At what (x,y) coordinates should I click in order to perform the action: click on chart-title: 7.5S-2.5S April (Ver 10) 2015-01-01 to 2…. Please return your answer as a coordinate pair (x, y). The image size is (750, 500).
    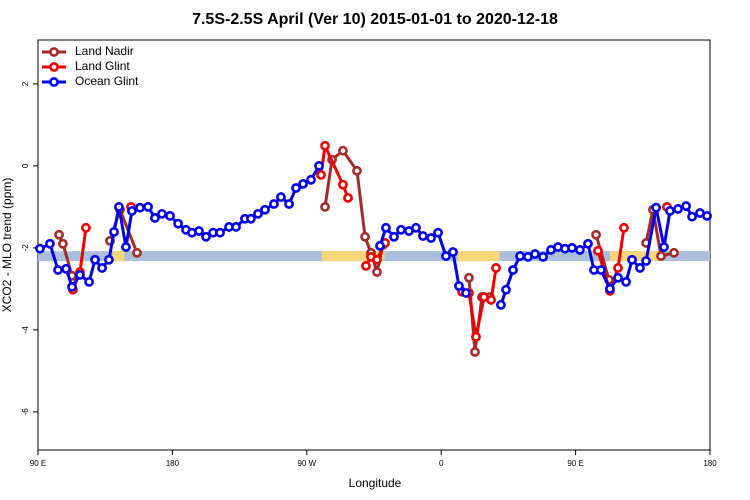
    Looking at the image, I should click on (375, 19).